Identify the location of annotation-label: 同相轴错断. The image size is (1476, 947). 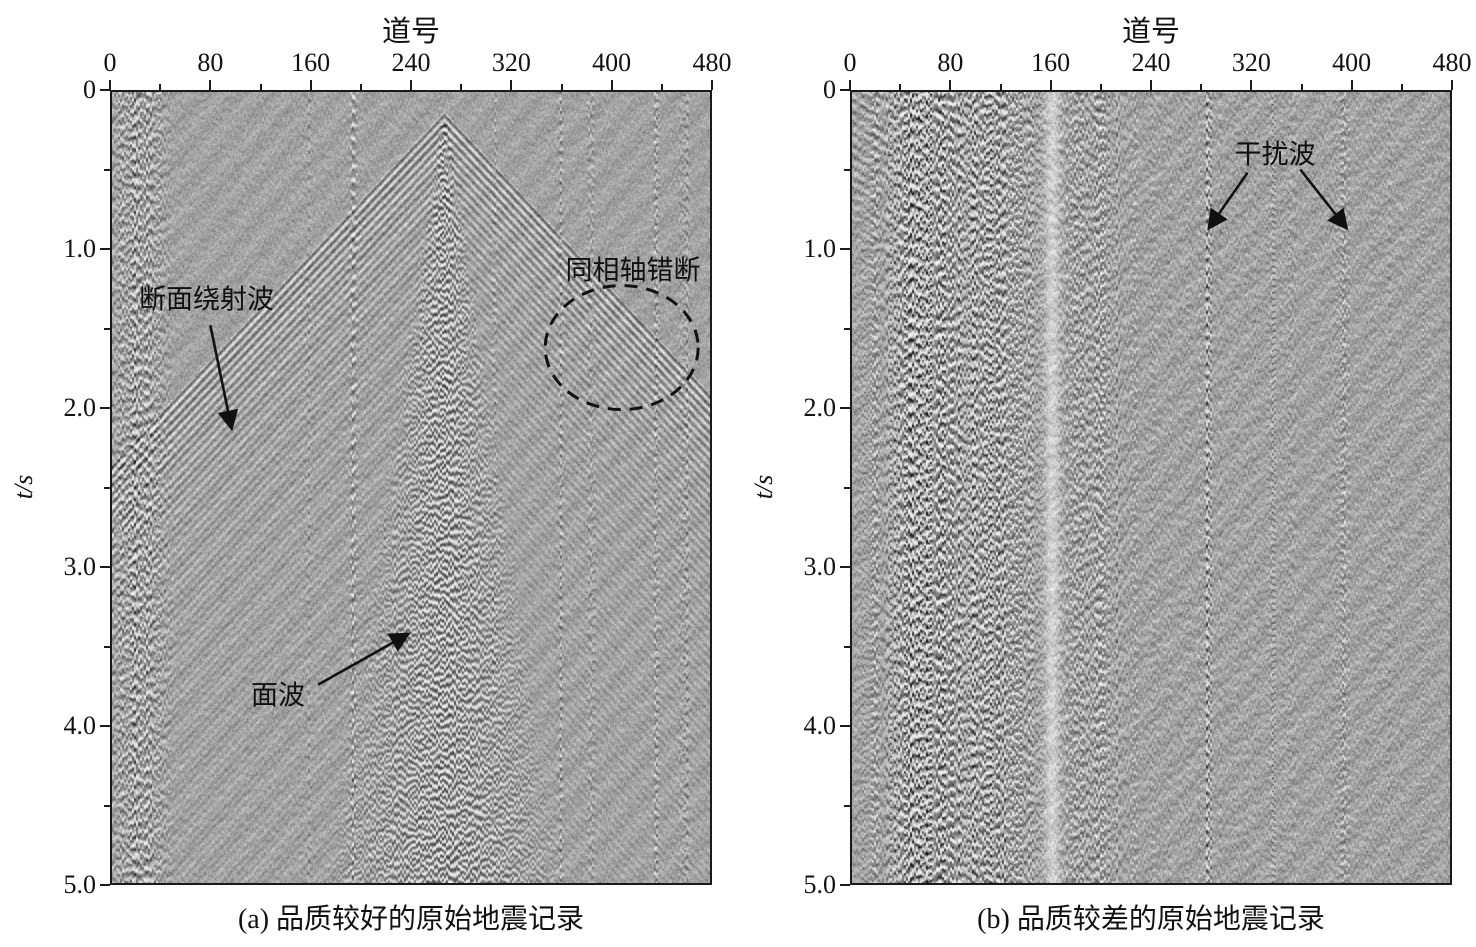
(633, 270).